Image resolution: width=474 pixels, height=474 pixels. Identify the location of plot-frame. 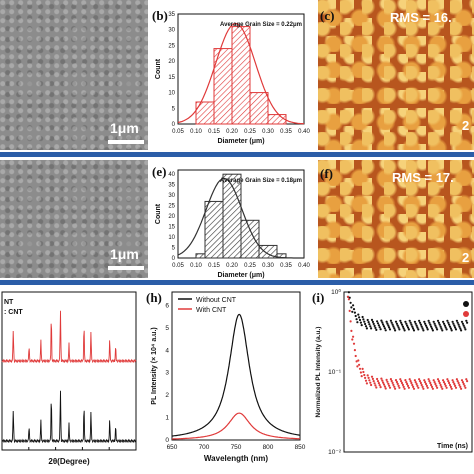
(236, 366).